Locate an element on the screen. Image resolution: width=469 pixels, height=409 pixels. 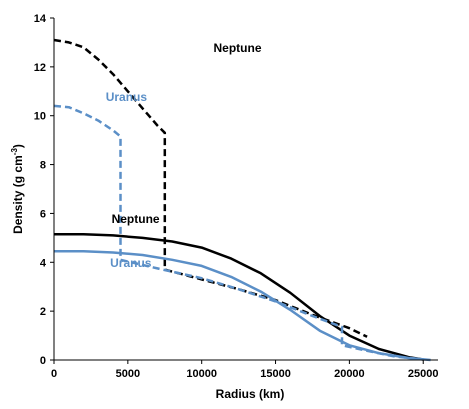
y-axis: 0 2 4 6 8 10 12 14 is located at coordinates (44, 190).